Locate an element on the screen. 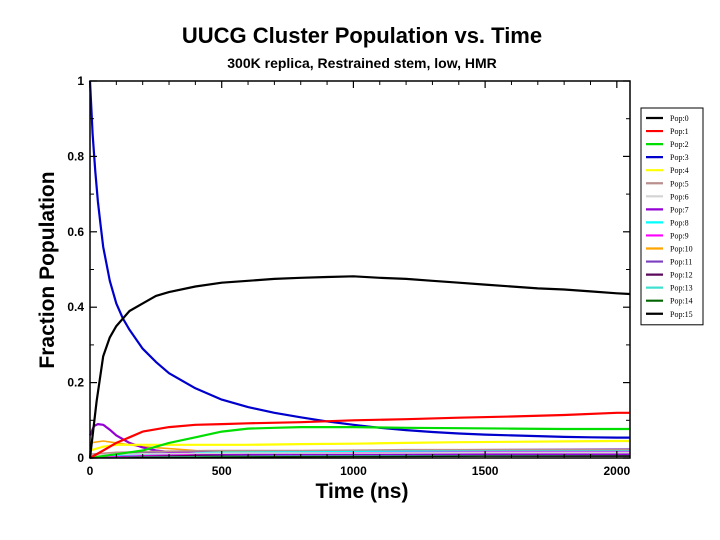 The image size is (720, 540). x-tick-label: 0 is located at coordinates (90, 471).